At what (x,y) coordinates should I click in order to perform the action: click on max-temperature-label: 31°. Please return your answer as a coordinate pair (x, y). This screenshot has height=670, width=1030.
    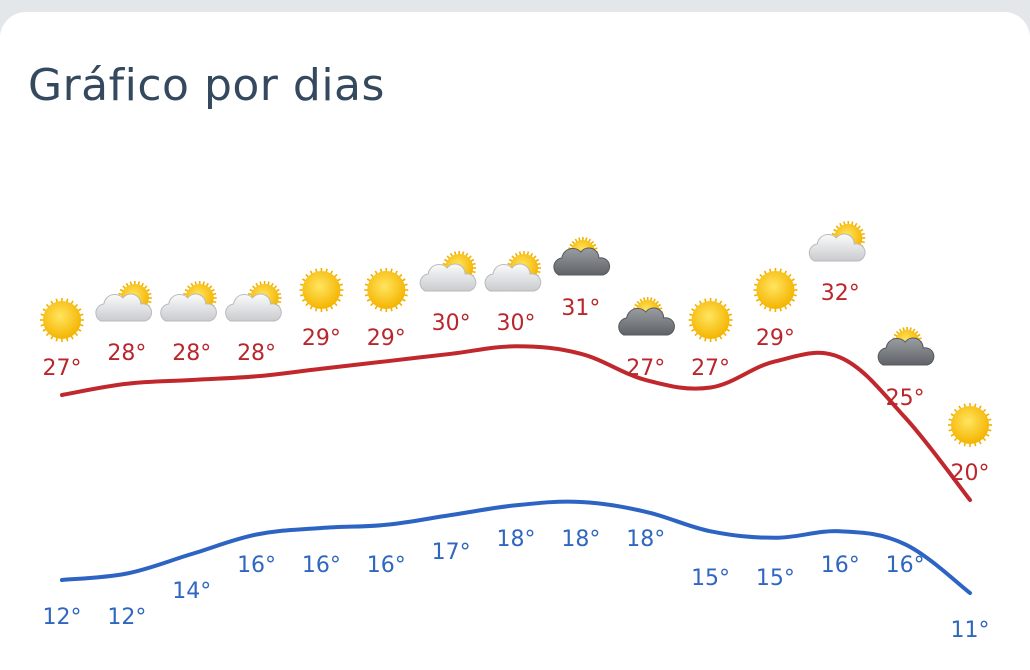
    Looking at the image, I should click on (580, 308).